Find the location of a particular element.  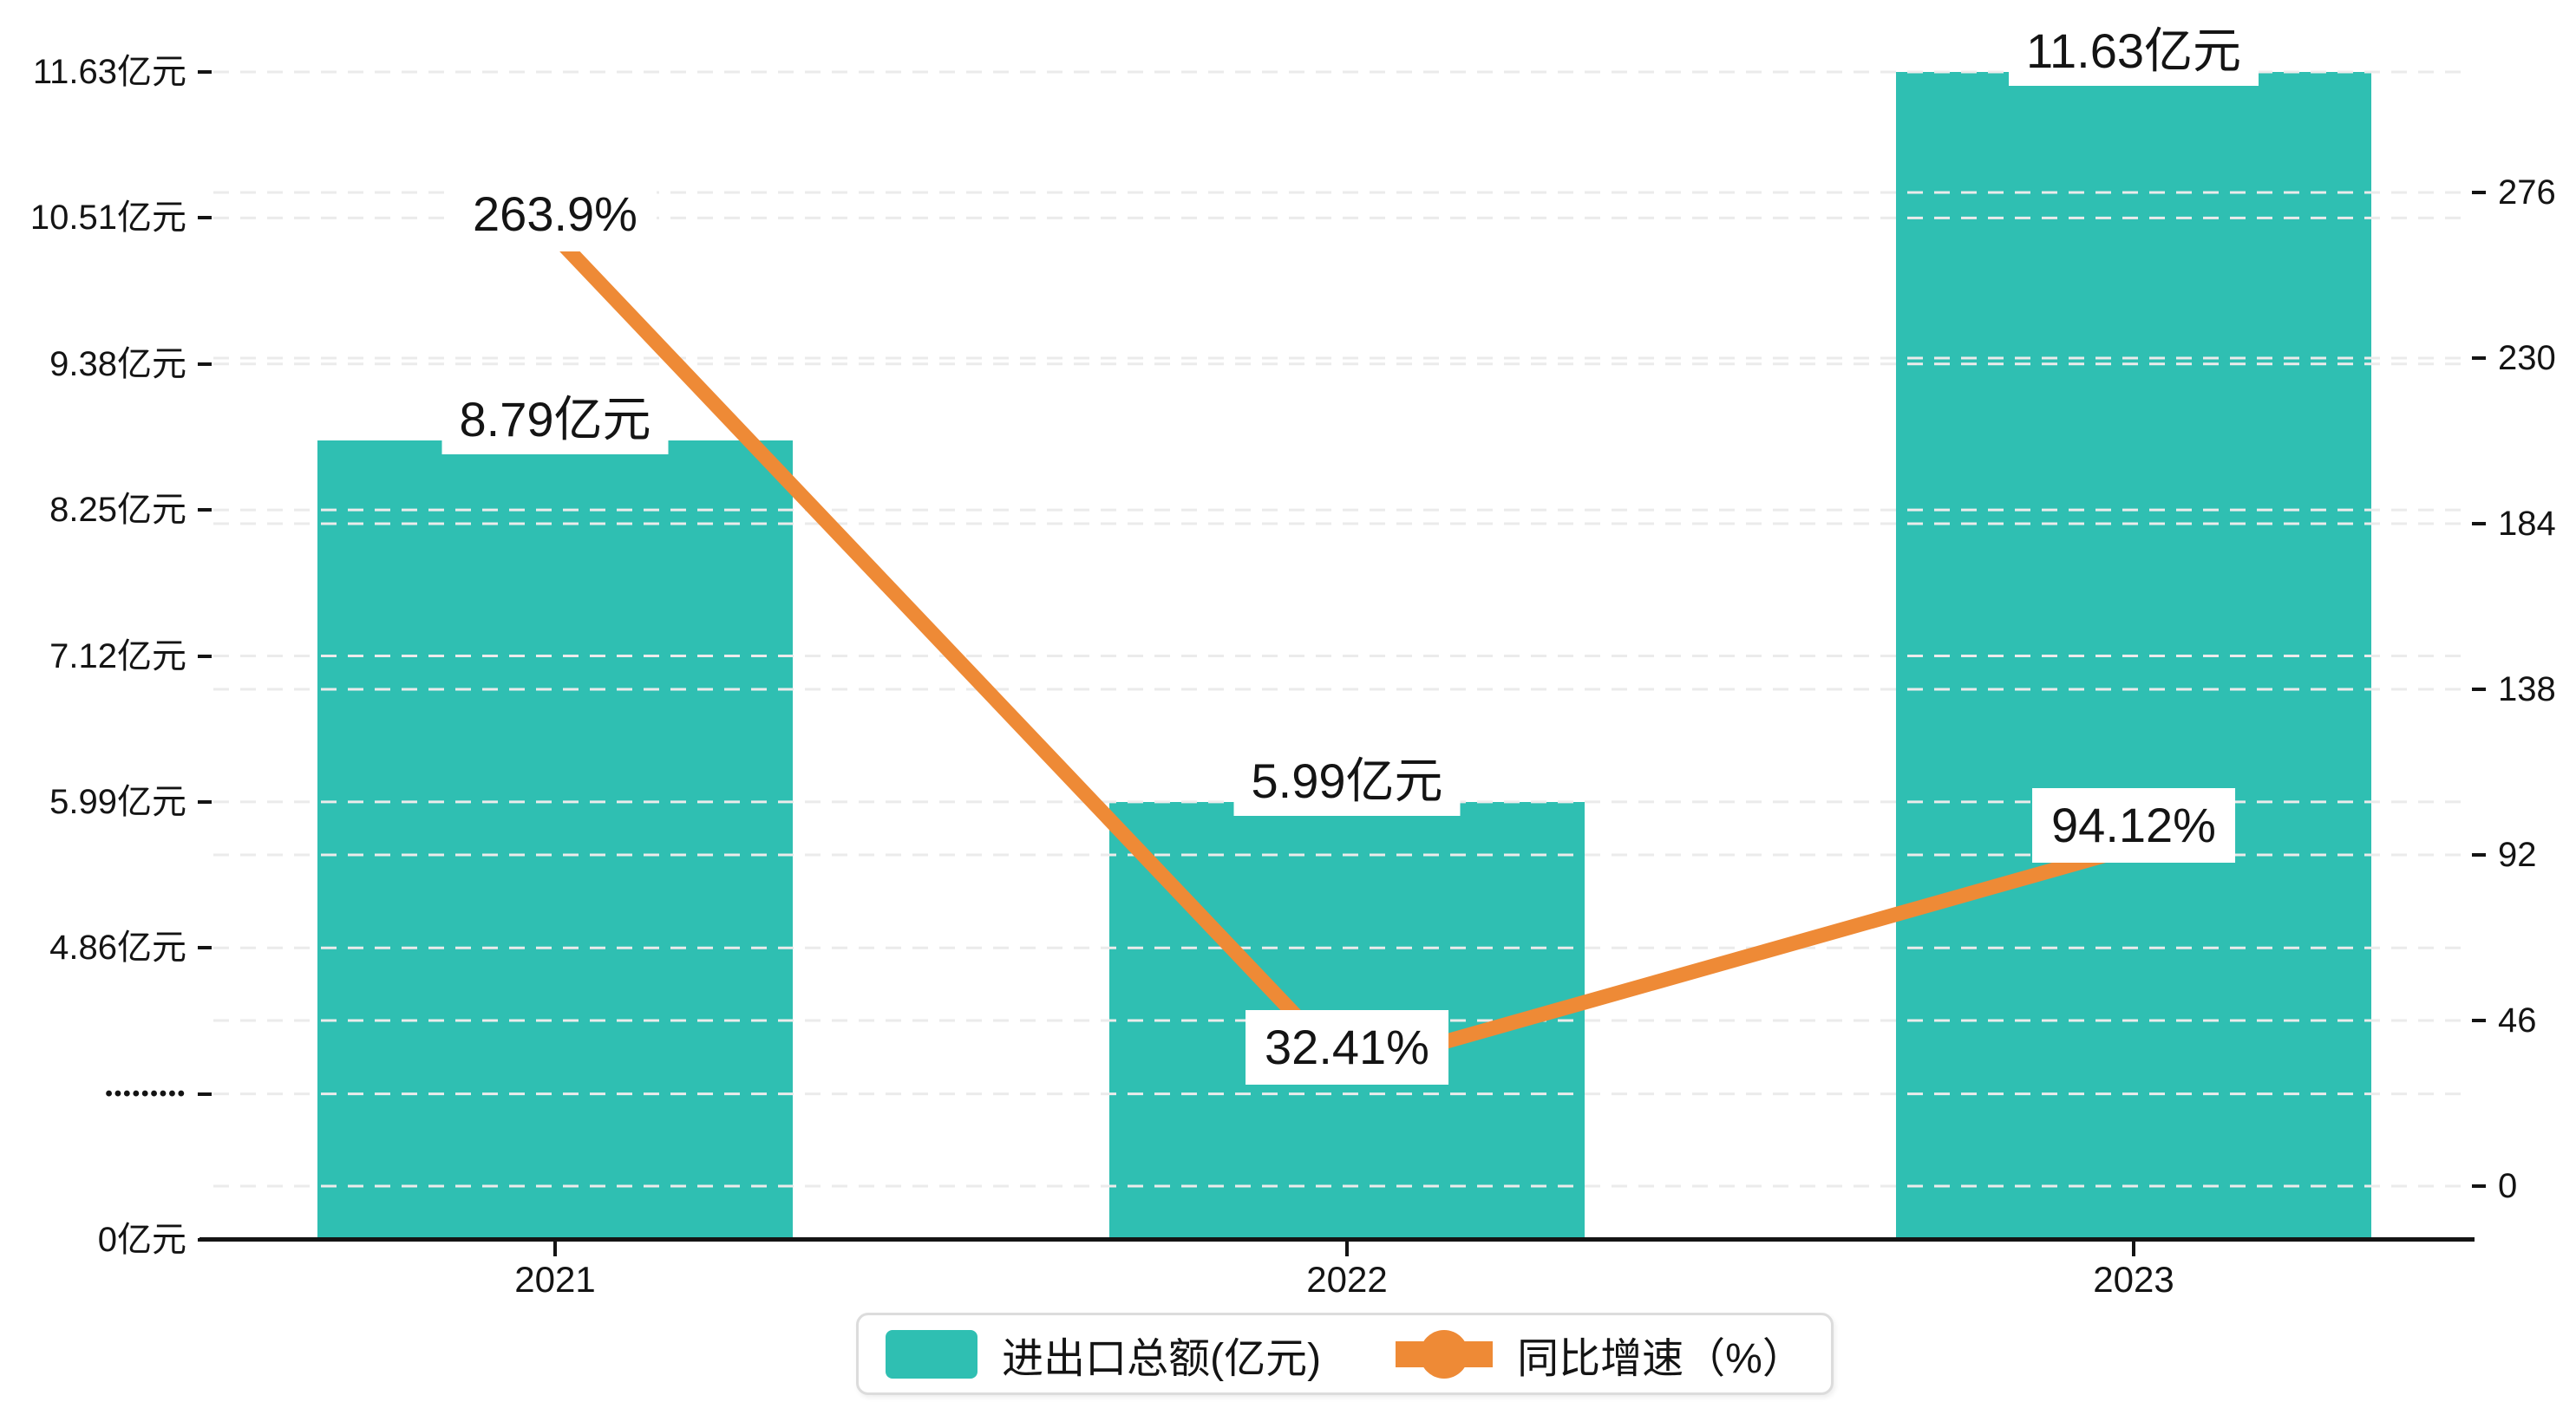

legend-line-marker-icon is located at coordinates (1445, 1354).